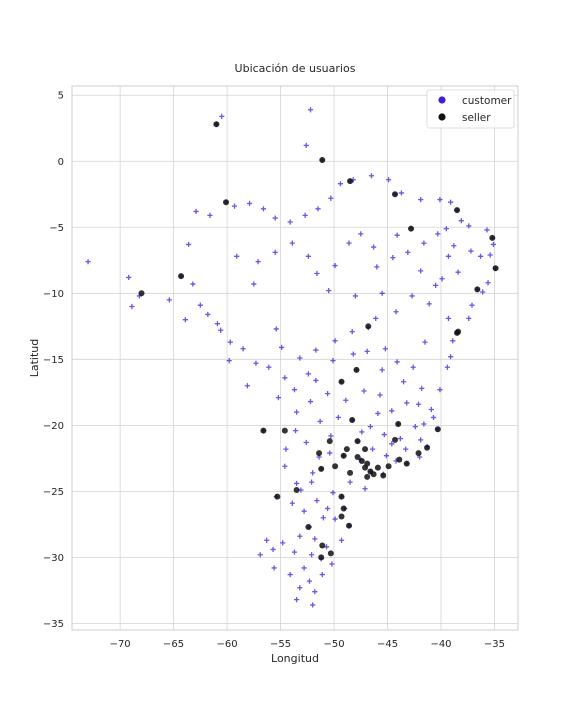 The width and height of the screenshot is (576, 720). I want to click on legend-seller-label: seller, so click(476, 118).